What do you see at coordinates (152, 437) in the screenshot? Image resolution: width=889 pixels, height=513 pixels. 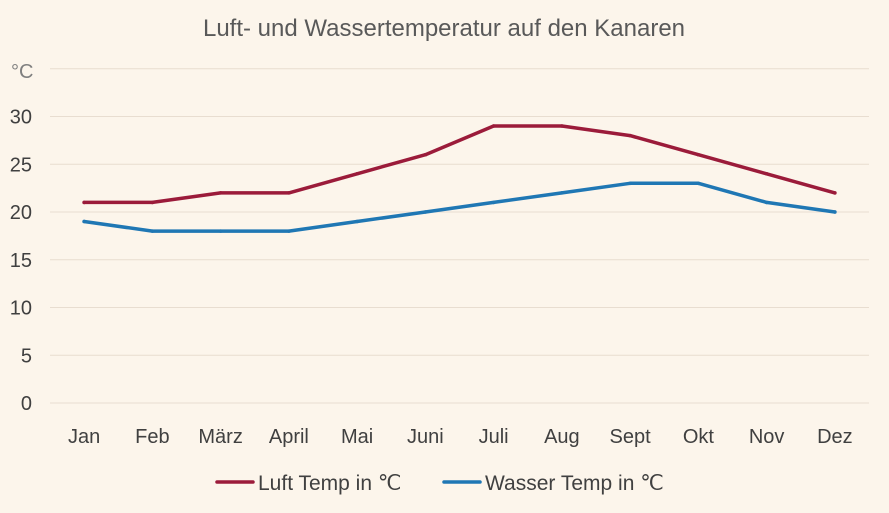 I see `x-tick-label: Feb` at bounding box center [152, 437].